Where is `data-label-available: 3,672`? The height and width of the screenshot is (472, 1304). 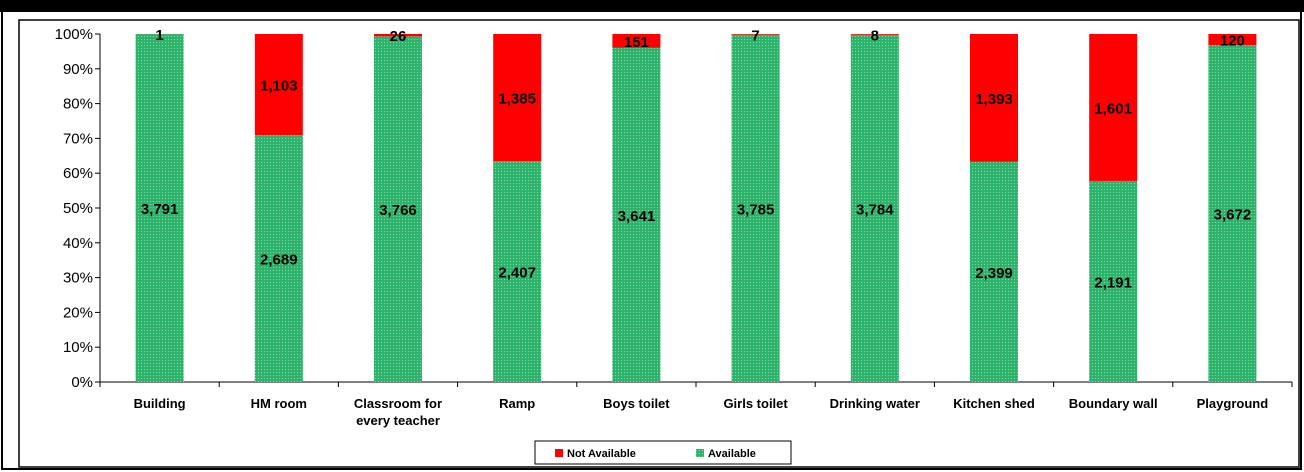
data-label-available: 3,672 is located at coordinates (1233, 215).